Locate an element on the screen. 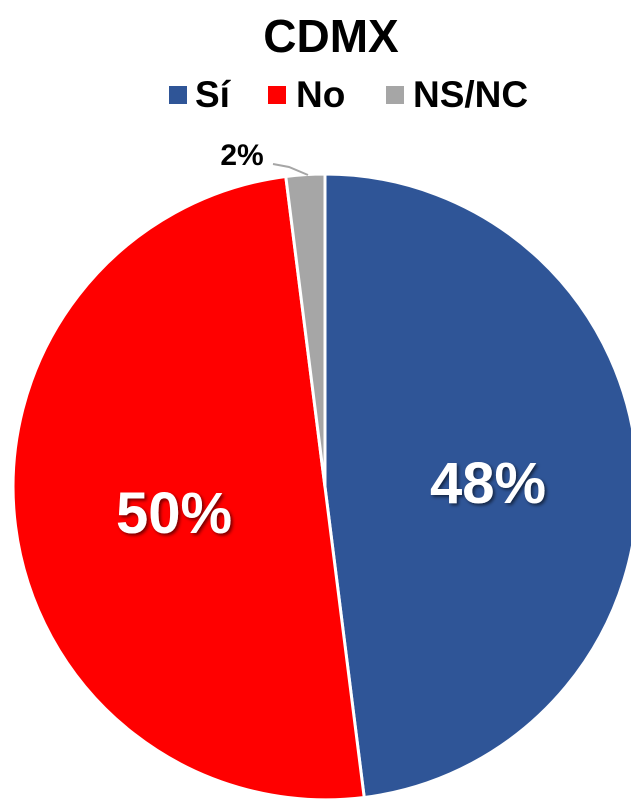 The width and height of the screenshot is (631, 799). data-label-no: 50% is located at coordinates (174, 513).